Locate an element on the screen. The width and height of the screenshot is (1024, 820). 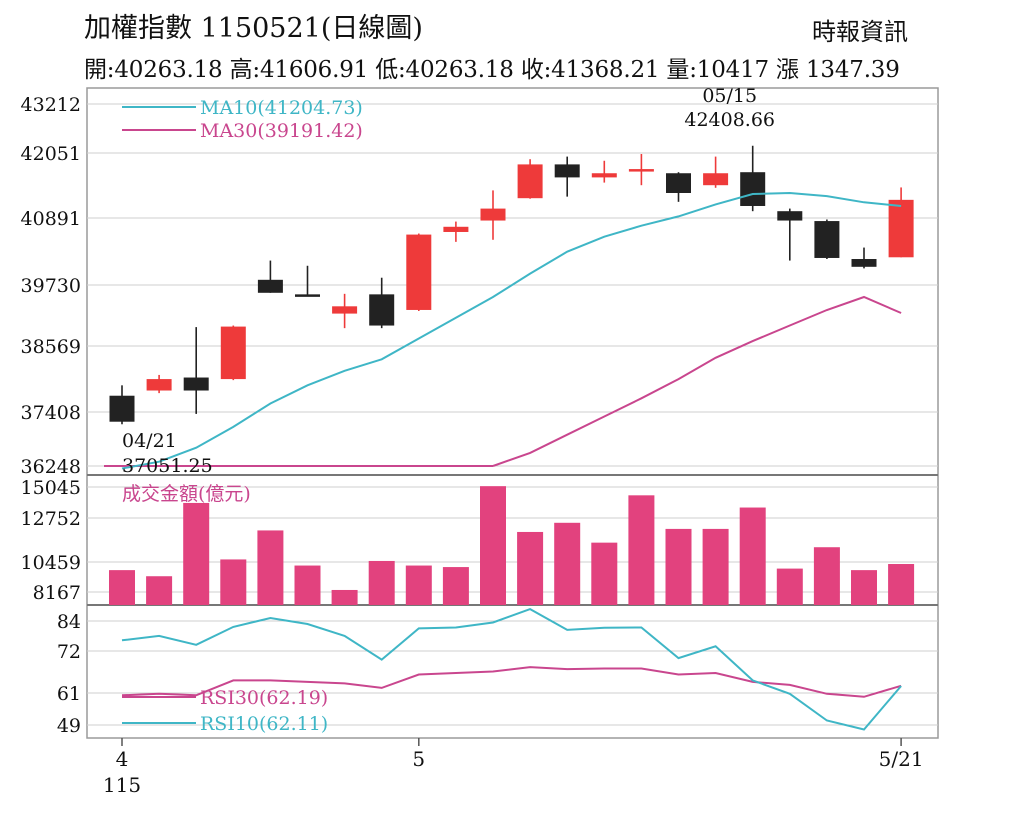
x-tick-label: 4 is located at coordinates (122, 759).